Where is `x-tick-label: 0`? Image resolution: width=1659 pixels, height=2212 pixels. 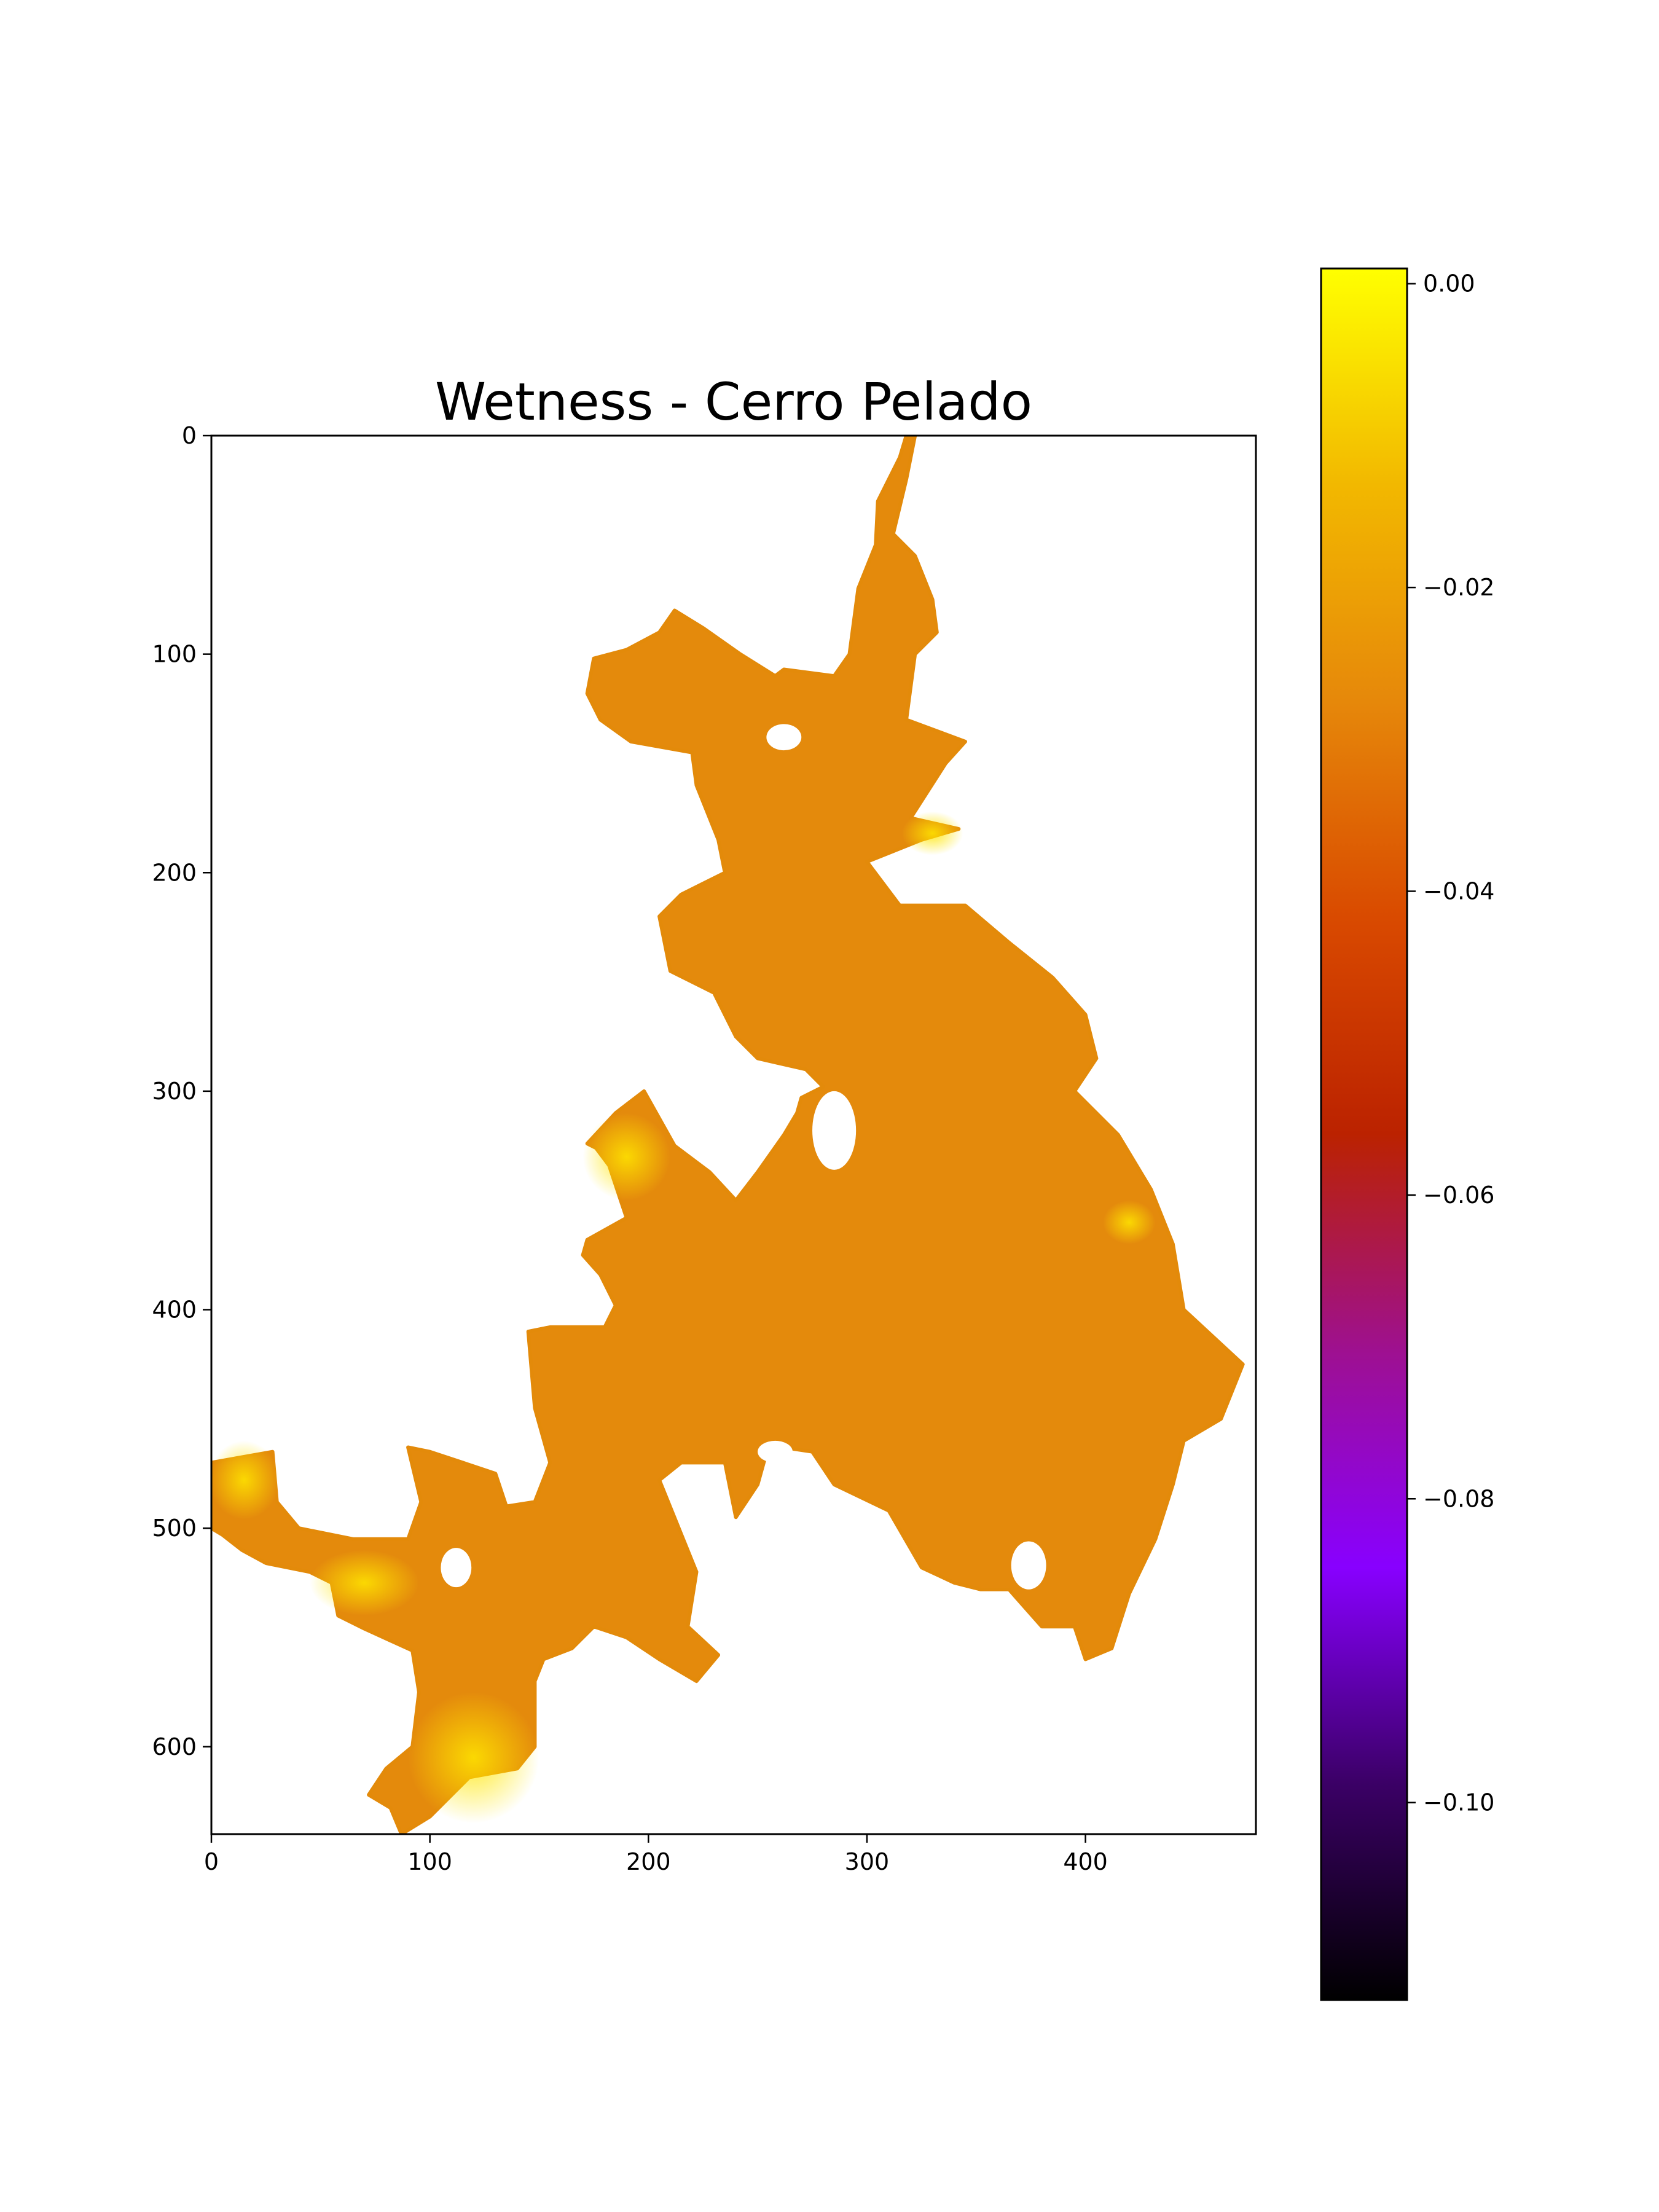 x-tick-label: 0 is located at coordinates (211, 1861).